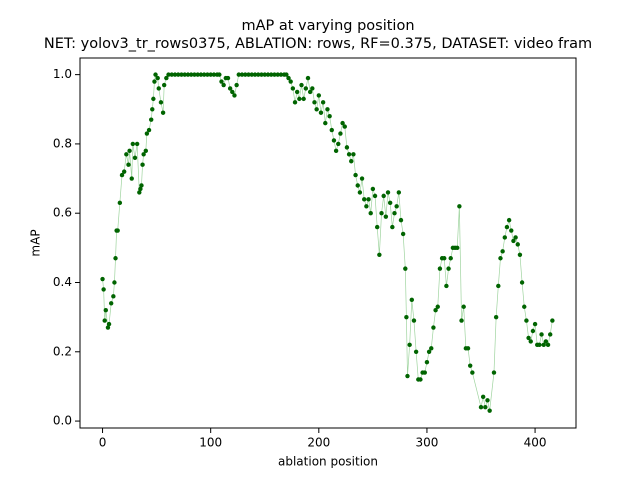  I want to click on x-tick-label: 100, so click(210, 443).